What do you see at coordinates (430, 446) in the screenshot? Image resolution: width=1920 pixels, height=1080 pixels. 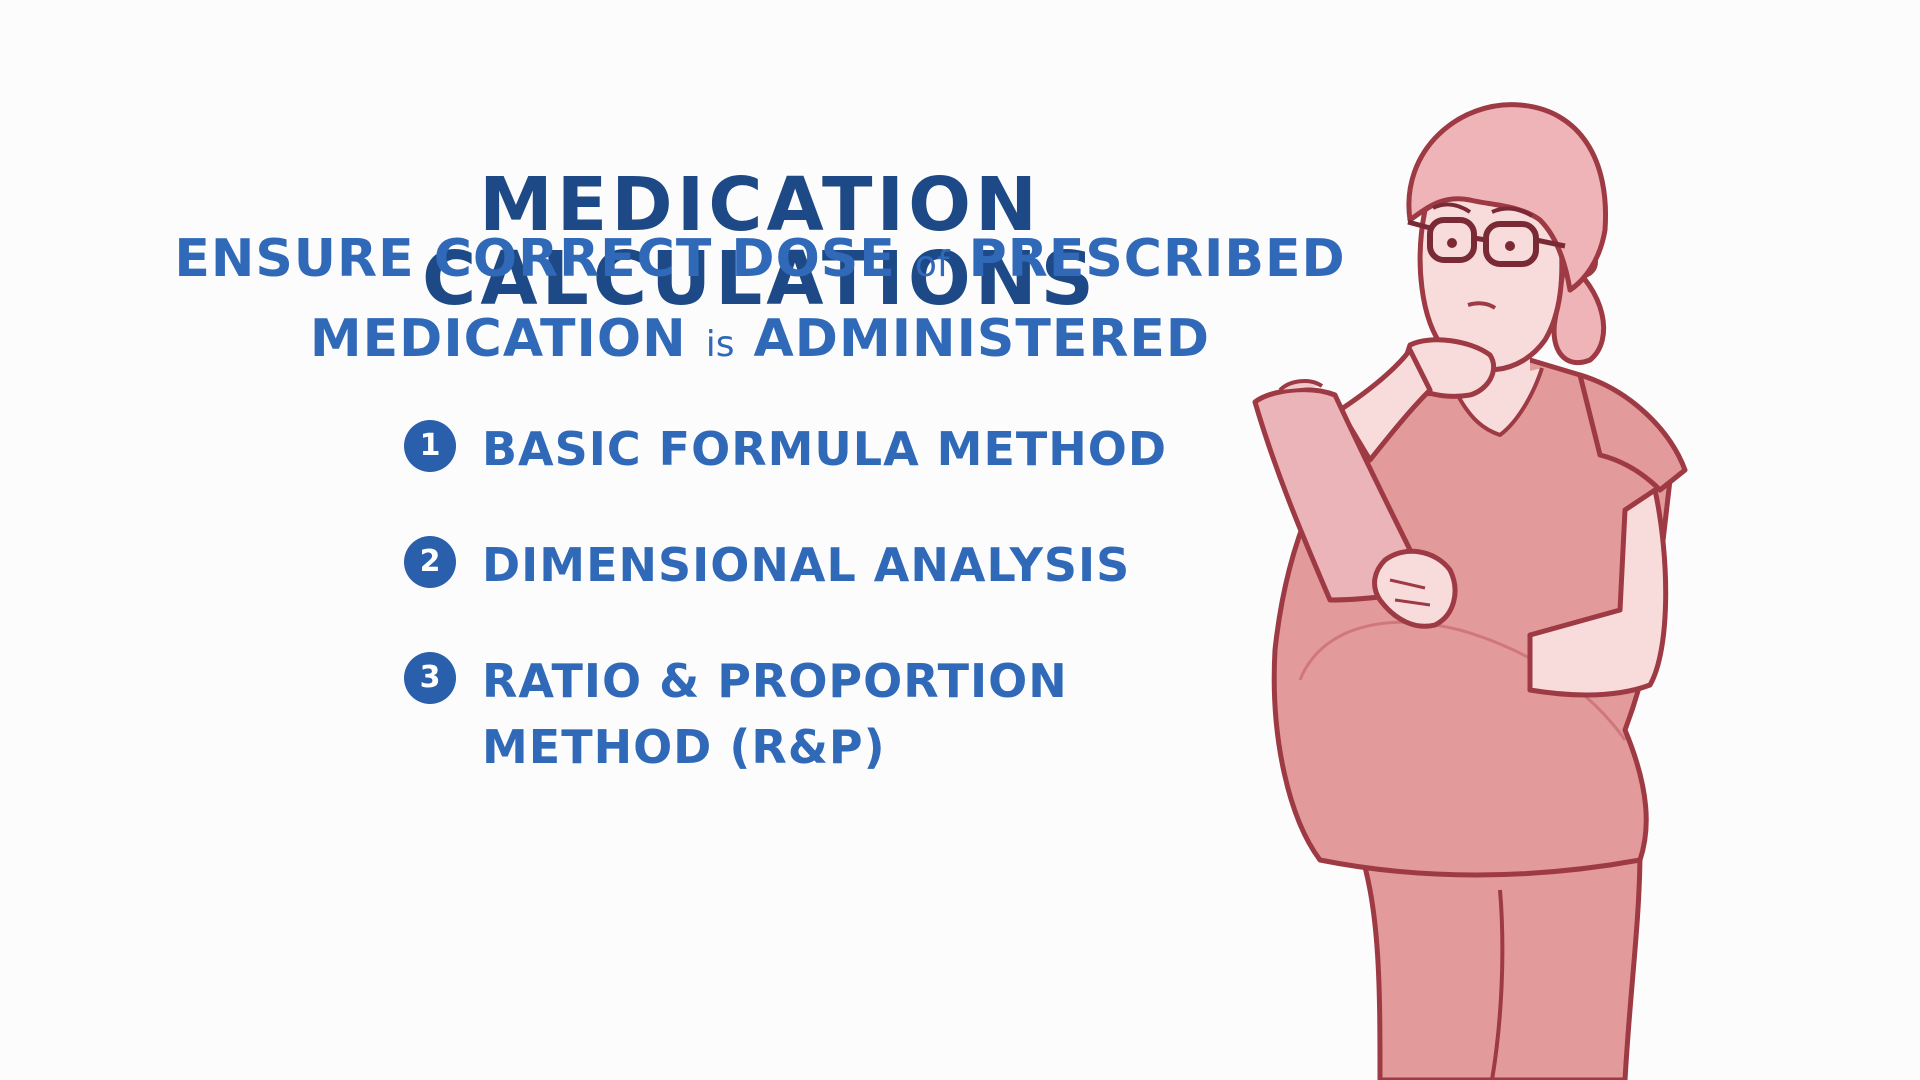 I see `method-number-badge: 1` at bounding box center [430, 446].